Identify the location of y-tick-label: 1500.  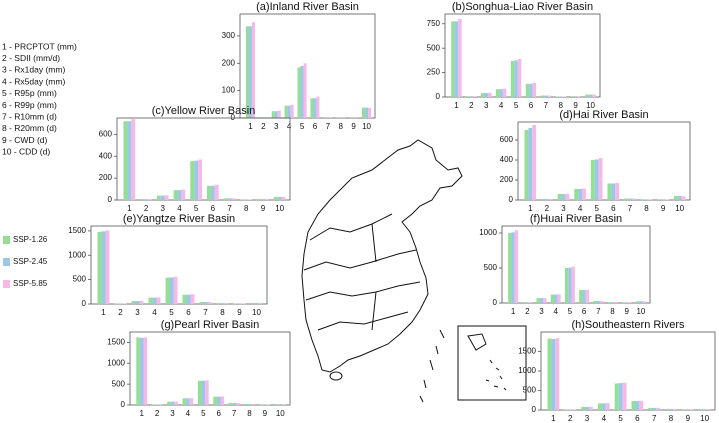
(527, 351).